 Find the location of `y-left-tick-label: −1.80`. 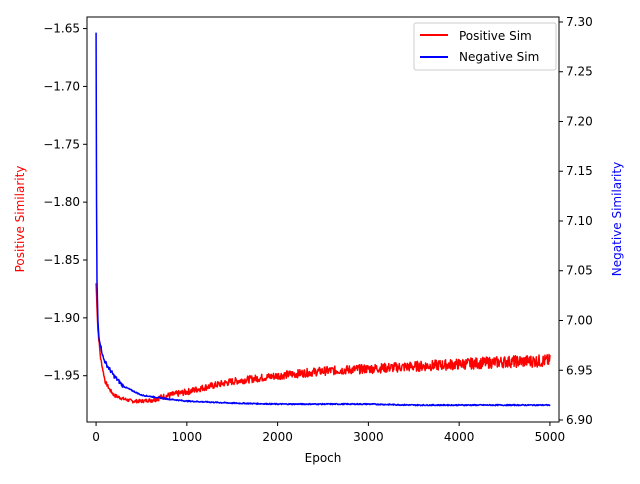

y-left-tick-label: −1.80 is located at coordinates (61, 202).